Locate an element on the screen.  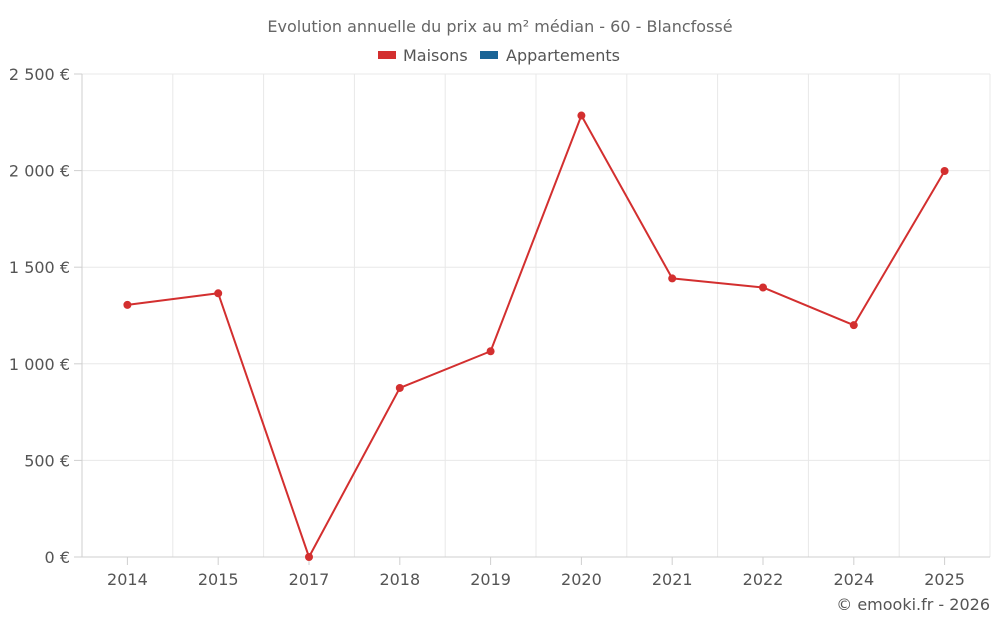
x-tick-label: 2015 is located at coordinates (218, 579).